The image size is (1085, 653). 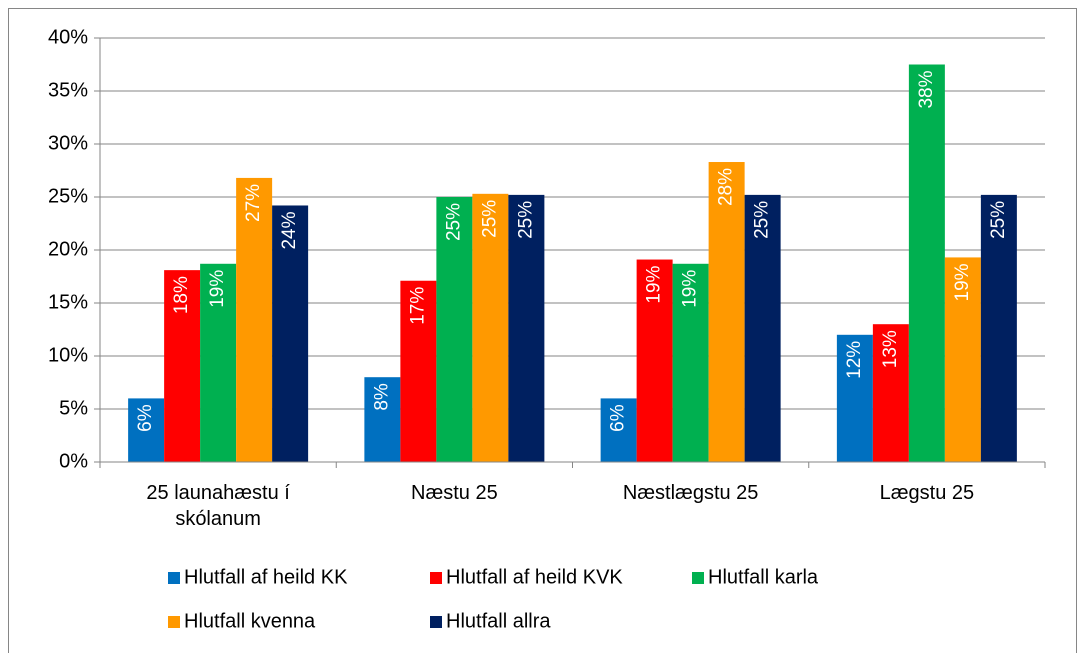 What do you see at coordinates (73, 408) in the screenshot?
I see `y-tick-label: 5%` at bounding box center [73, 408].